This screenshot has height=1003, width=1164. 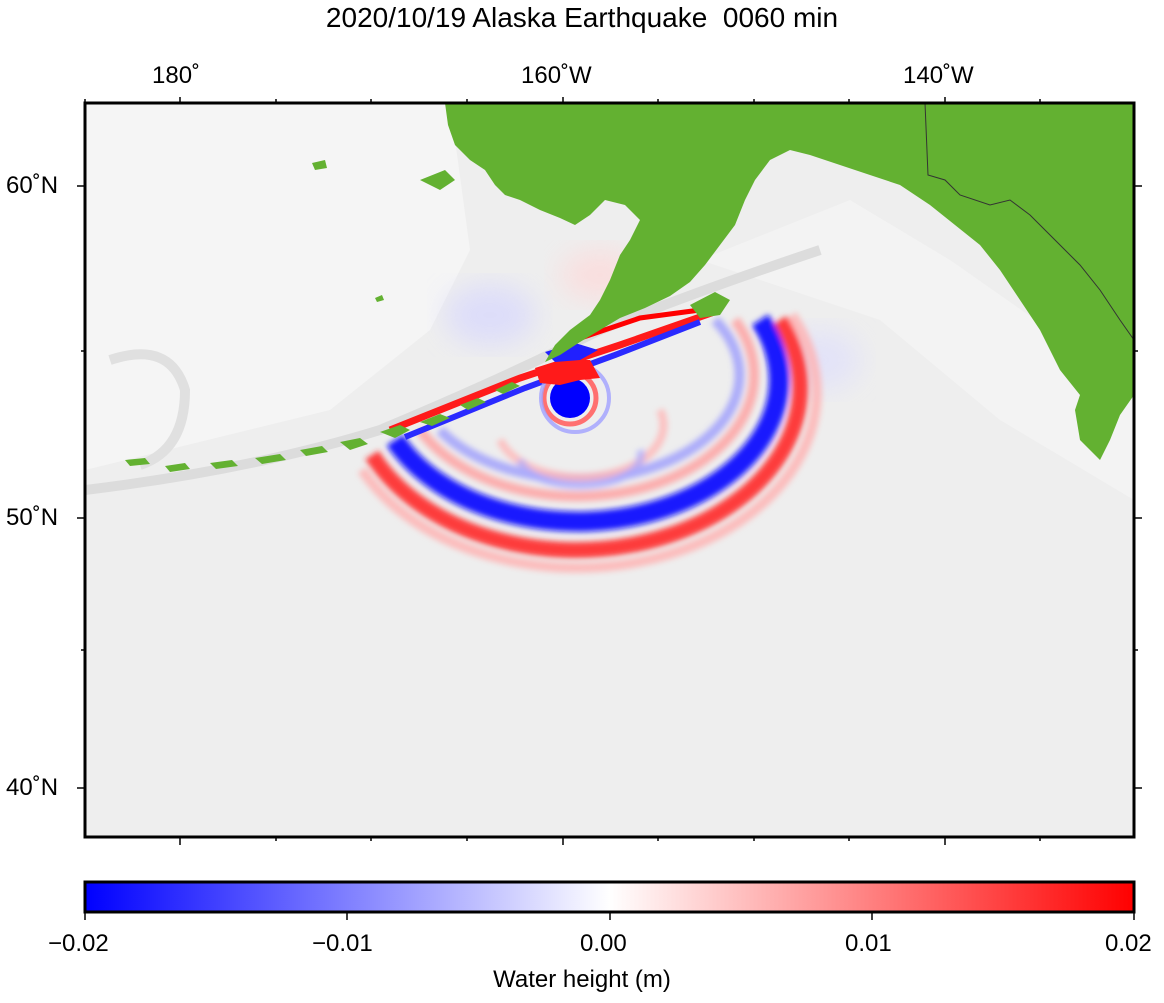 What do you see at coordinates (570, 398) in the screenshot?
I see `source-blue-center` at bounding box center [570, 398].